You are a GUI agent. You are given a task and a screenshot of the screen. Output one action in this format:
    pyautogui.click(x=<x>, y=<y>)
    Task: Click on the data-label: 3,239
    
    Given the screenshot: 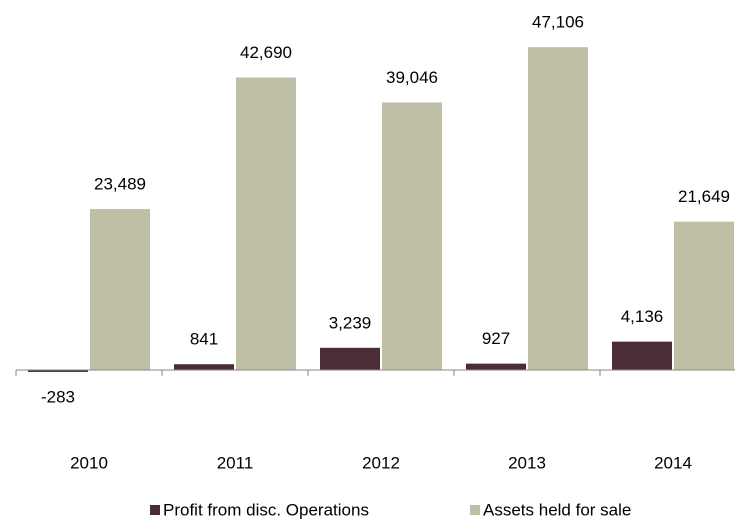 What is the action you would take?
    pyautogui.click(x=350, y=322)
    